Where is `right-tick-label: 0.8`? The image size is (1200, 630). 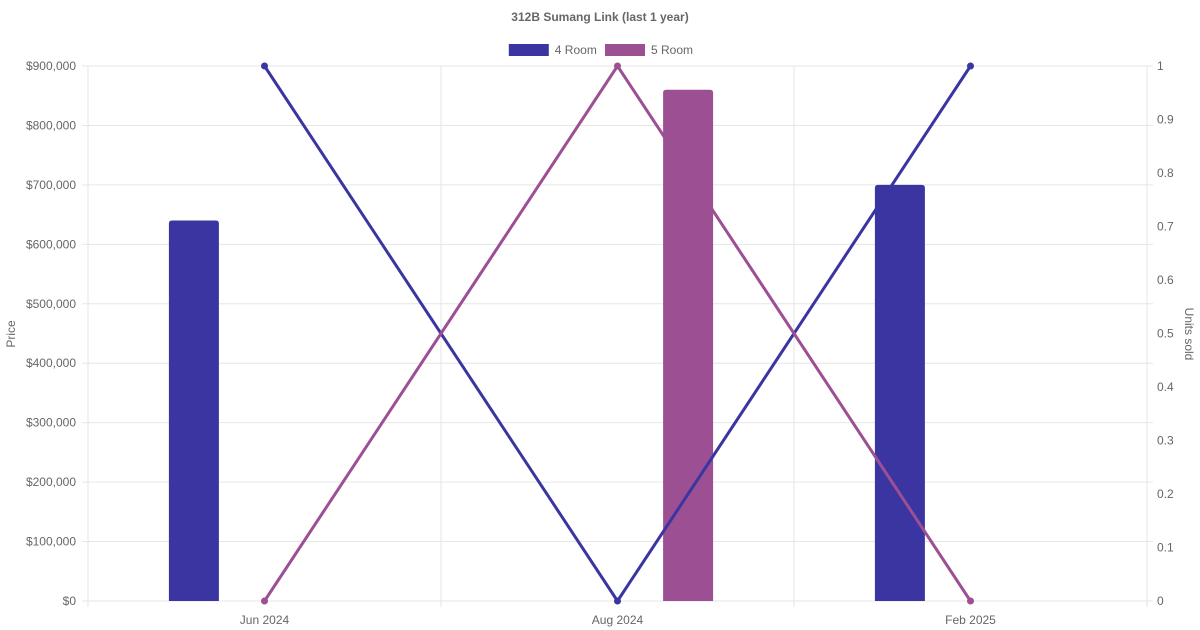
right-tick-label: 0.8 is located at coordinates (1165, 173).